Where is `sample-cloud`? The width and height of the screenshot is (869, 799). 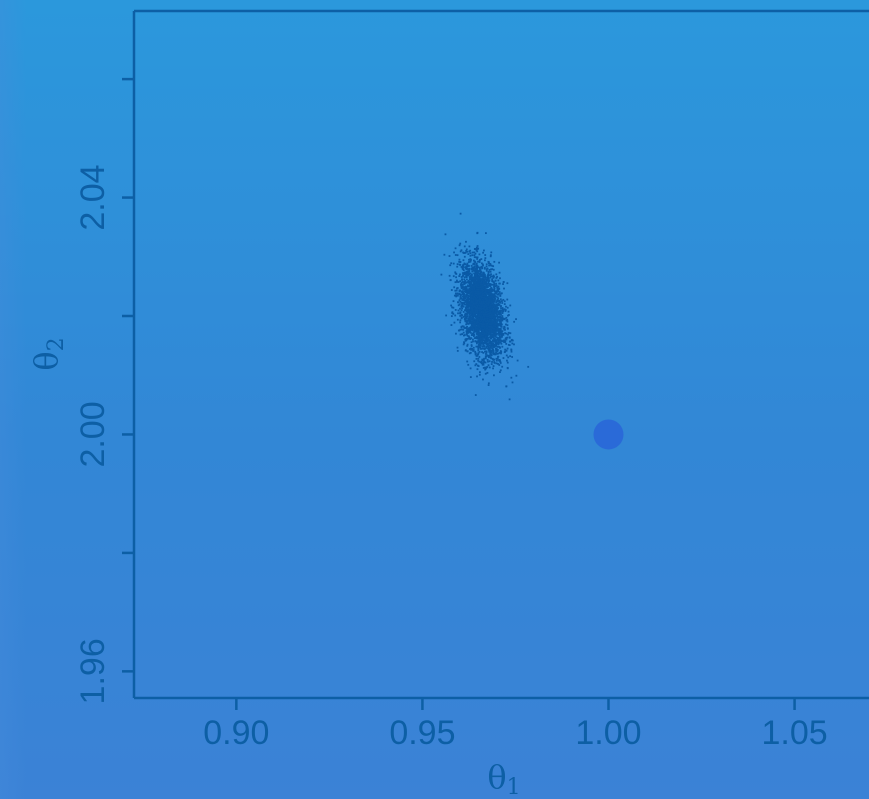
sample-cloud is located at coordinates (485, 306).